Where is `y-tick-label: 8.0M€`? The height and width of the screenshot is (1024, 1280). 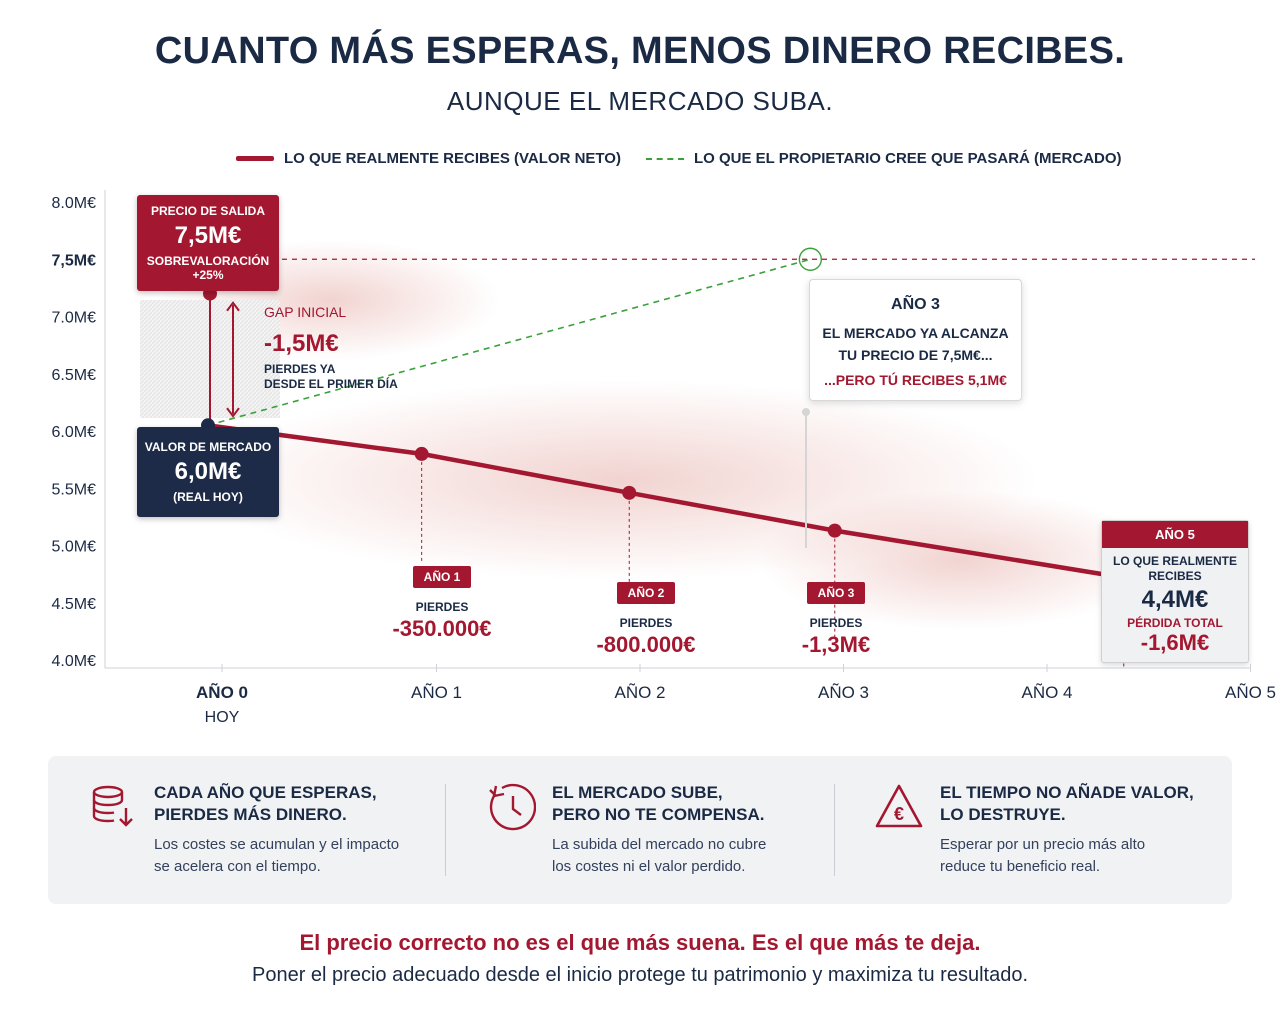 y-tick-label: 8.0M€ is located at coordinates (74, 203).